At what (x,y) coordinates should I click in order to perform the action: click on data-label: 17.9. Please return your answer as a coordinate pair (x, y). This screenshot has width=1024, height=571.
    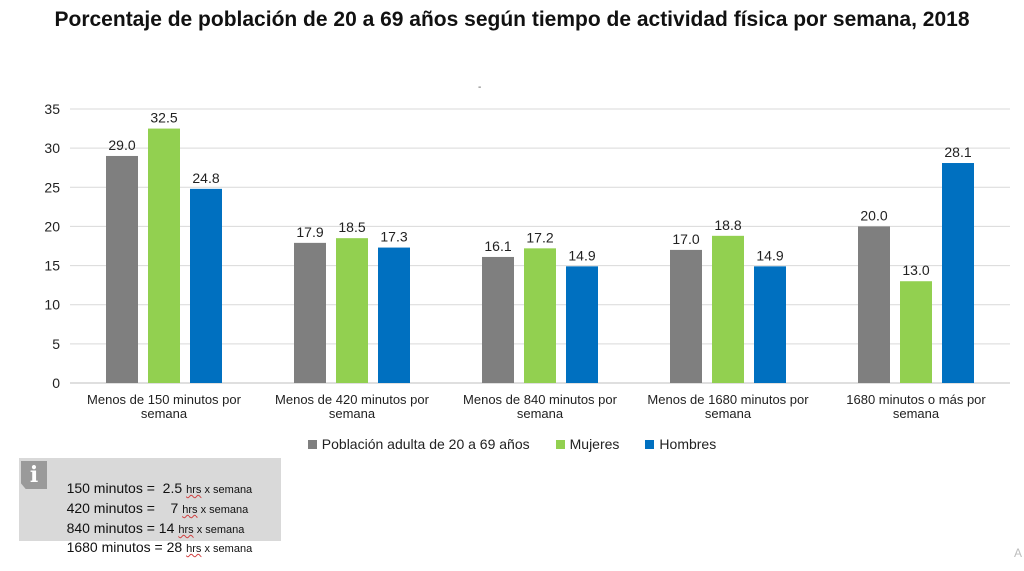
    Looking at the image, I should click on (309, 232).